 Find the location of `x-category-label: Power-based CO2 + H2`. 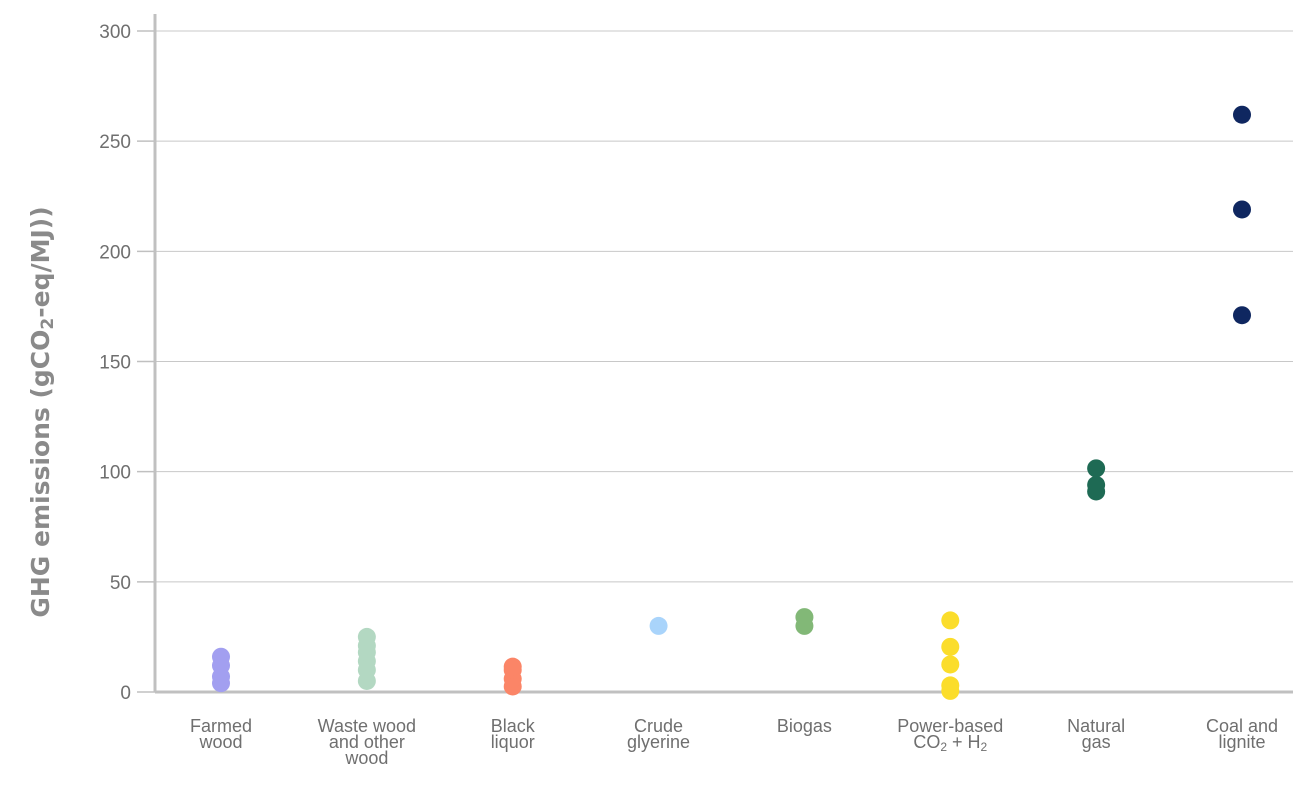

x-category-label: Power-based CO2 + H2 is located at coordinates (950, 735).